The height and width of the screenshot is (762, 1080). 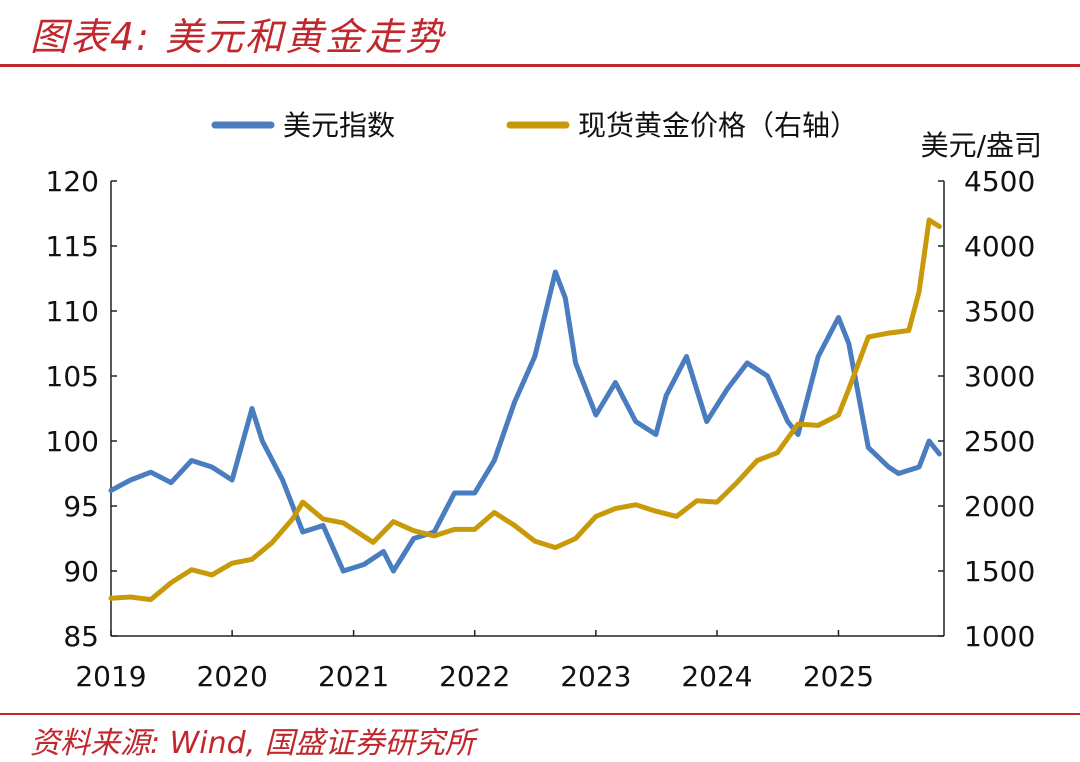 I want to click on x-tick-label: 2021, so click(x=353, y=676).